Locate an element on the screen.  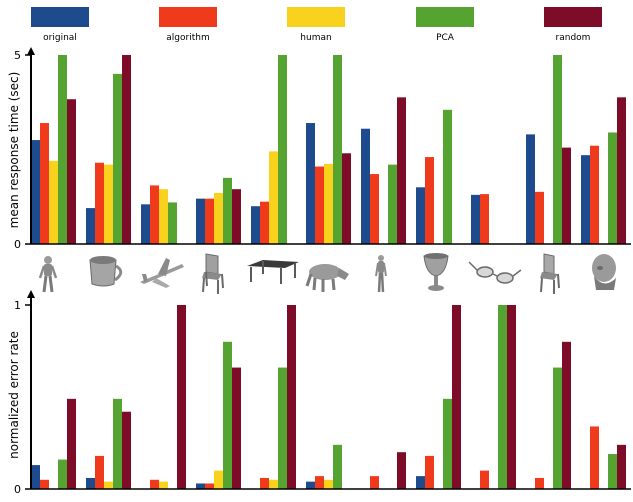
airplane-icon is located at coordinates (162, 273).